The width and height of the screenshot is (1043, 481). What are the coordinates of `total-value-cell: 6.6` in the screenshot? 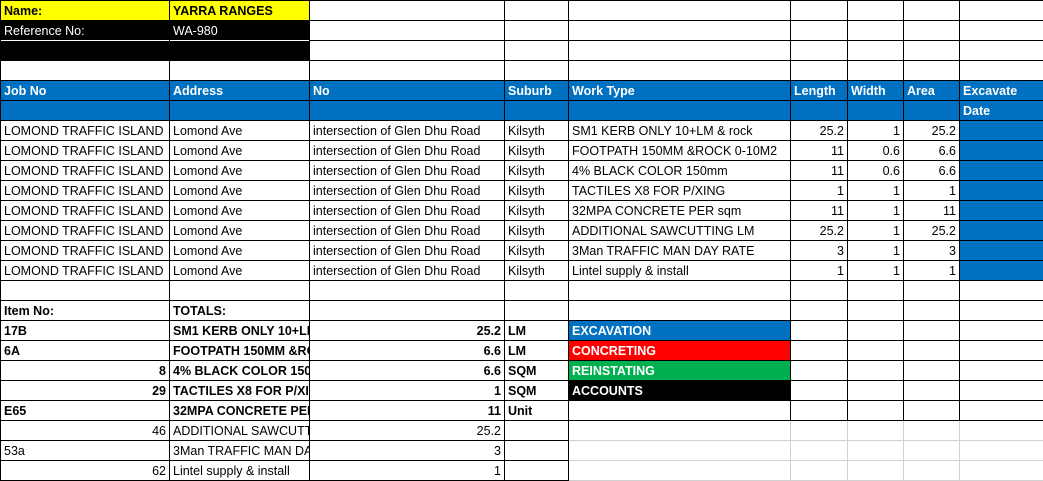 It's located at (407, 350).